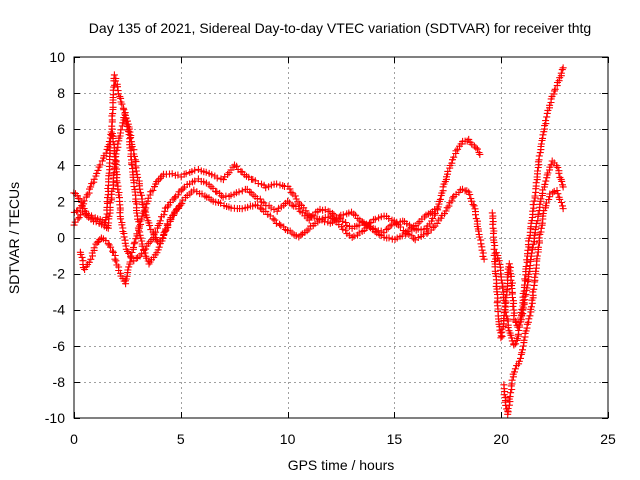 This screenshot has width=640, height=480. Describe the element at coordinates (341, 465) in the screenshot. I see `x-axis-label: GPS time / hours` at that location.